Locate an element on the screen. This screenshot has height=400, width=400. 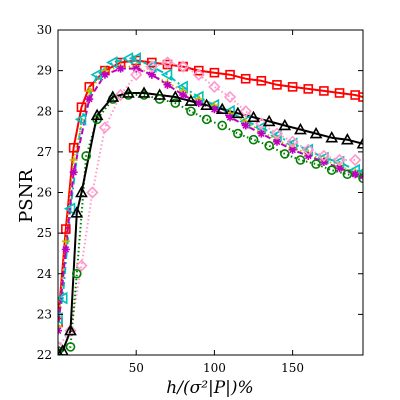
y-tick-label: 22 is located at coordinates (44, 355).